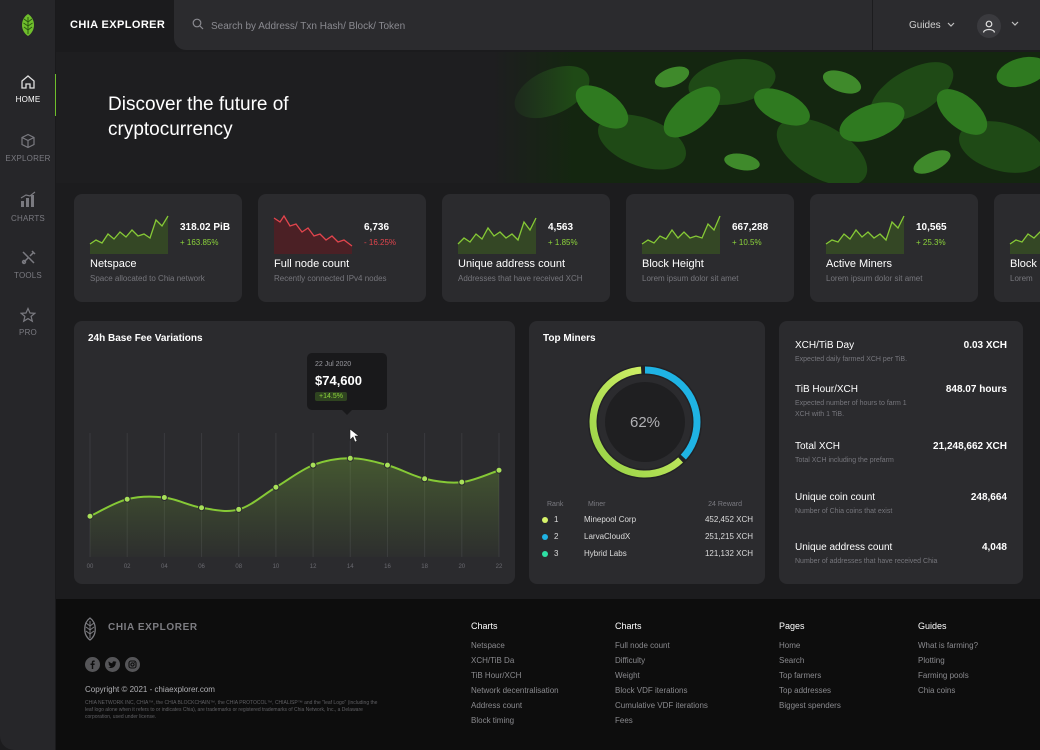 Image resolution: width=1040 pixels, height=750 pixels. I want to click on footer-link: Plotting, so click(931, 660).